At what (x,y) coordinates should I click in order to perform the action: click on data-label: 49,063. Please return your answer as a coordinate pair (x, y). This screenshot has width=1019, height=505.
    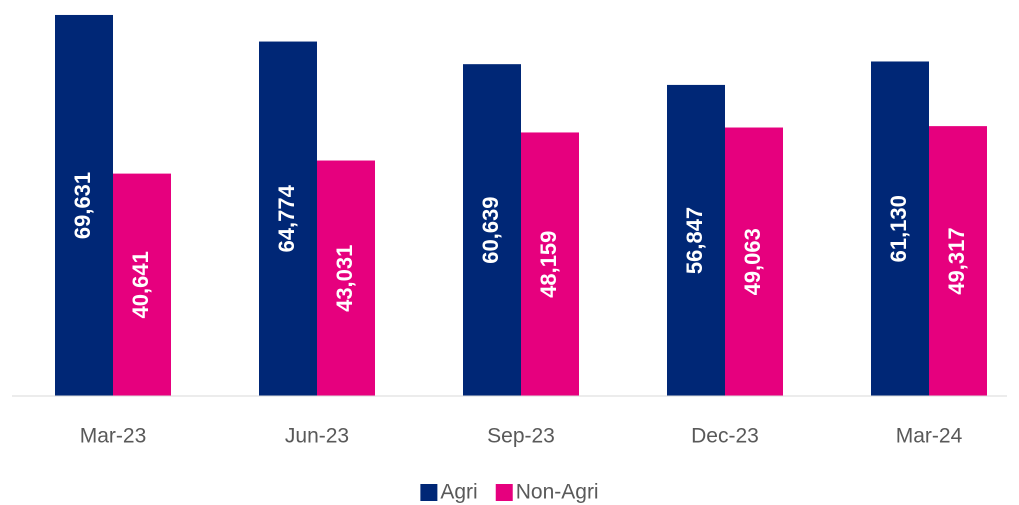
    Looking at the image, I should click on (752, 261).